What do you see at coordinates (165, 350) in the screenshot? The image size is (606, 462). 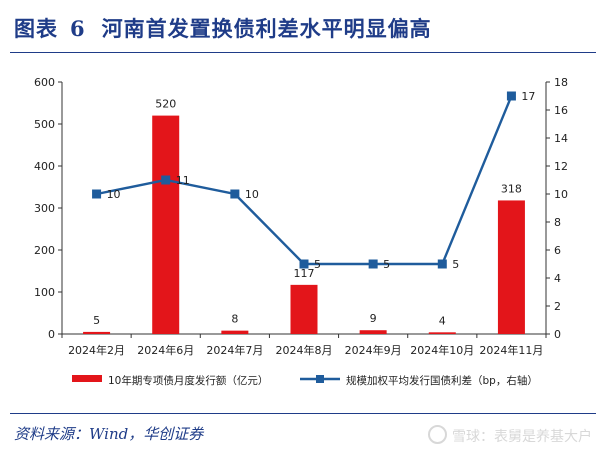 I see `x-tick-label: 2024年6月` at bounding box center [165, 350].